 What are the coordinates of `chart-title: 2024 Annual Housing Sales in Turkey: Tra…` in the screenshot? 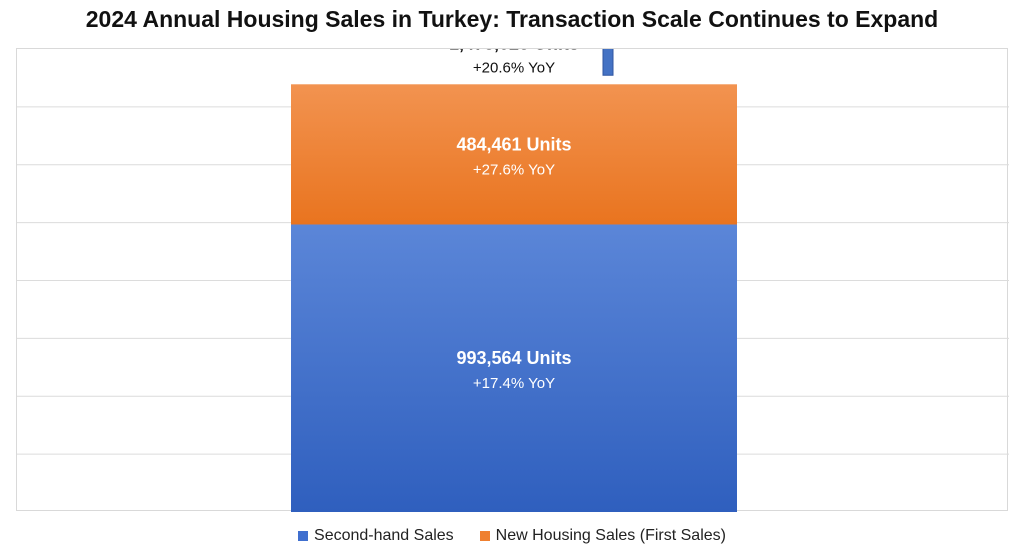 It's located at (512, 19).